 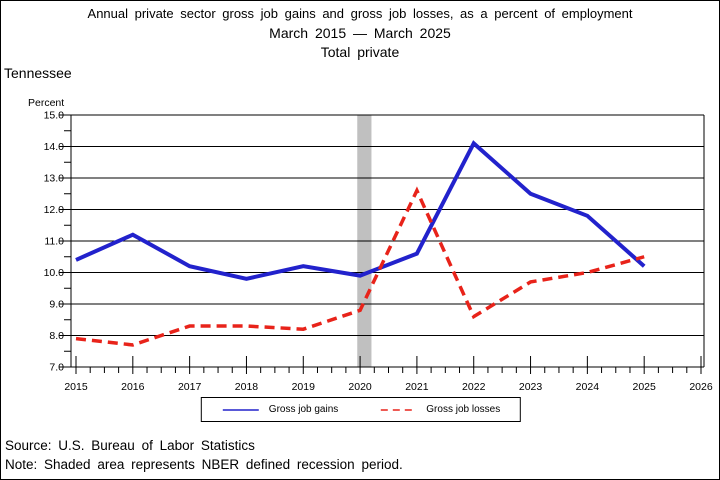 I want to click on x-tick-label: 2019, so click(x=304, y=387).